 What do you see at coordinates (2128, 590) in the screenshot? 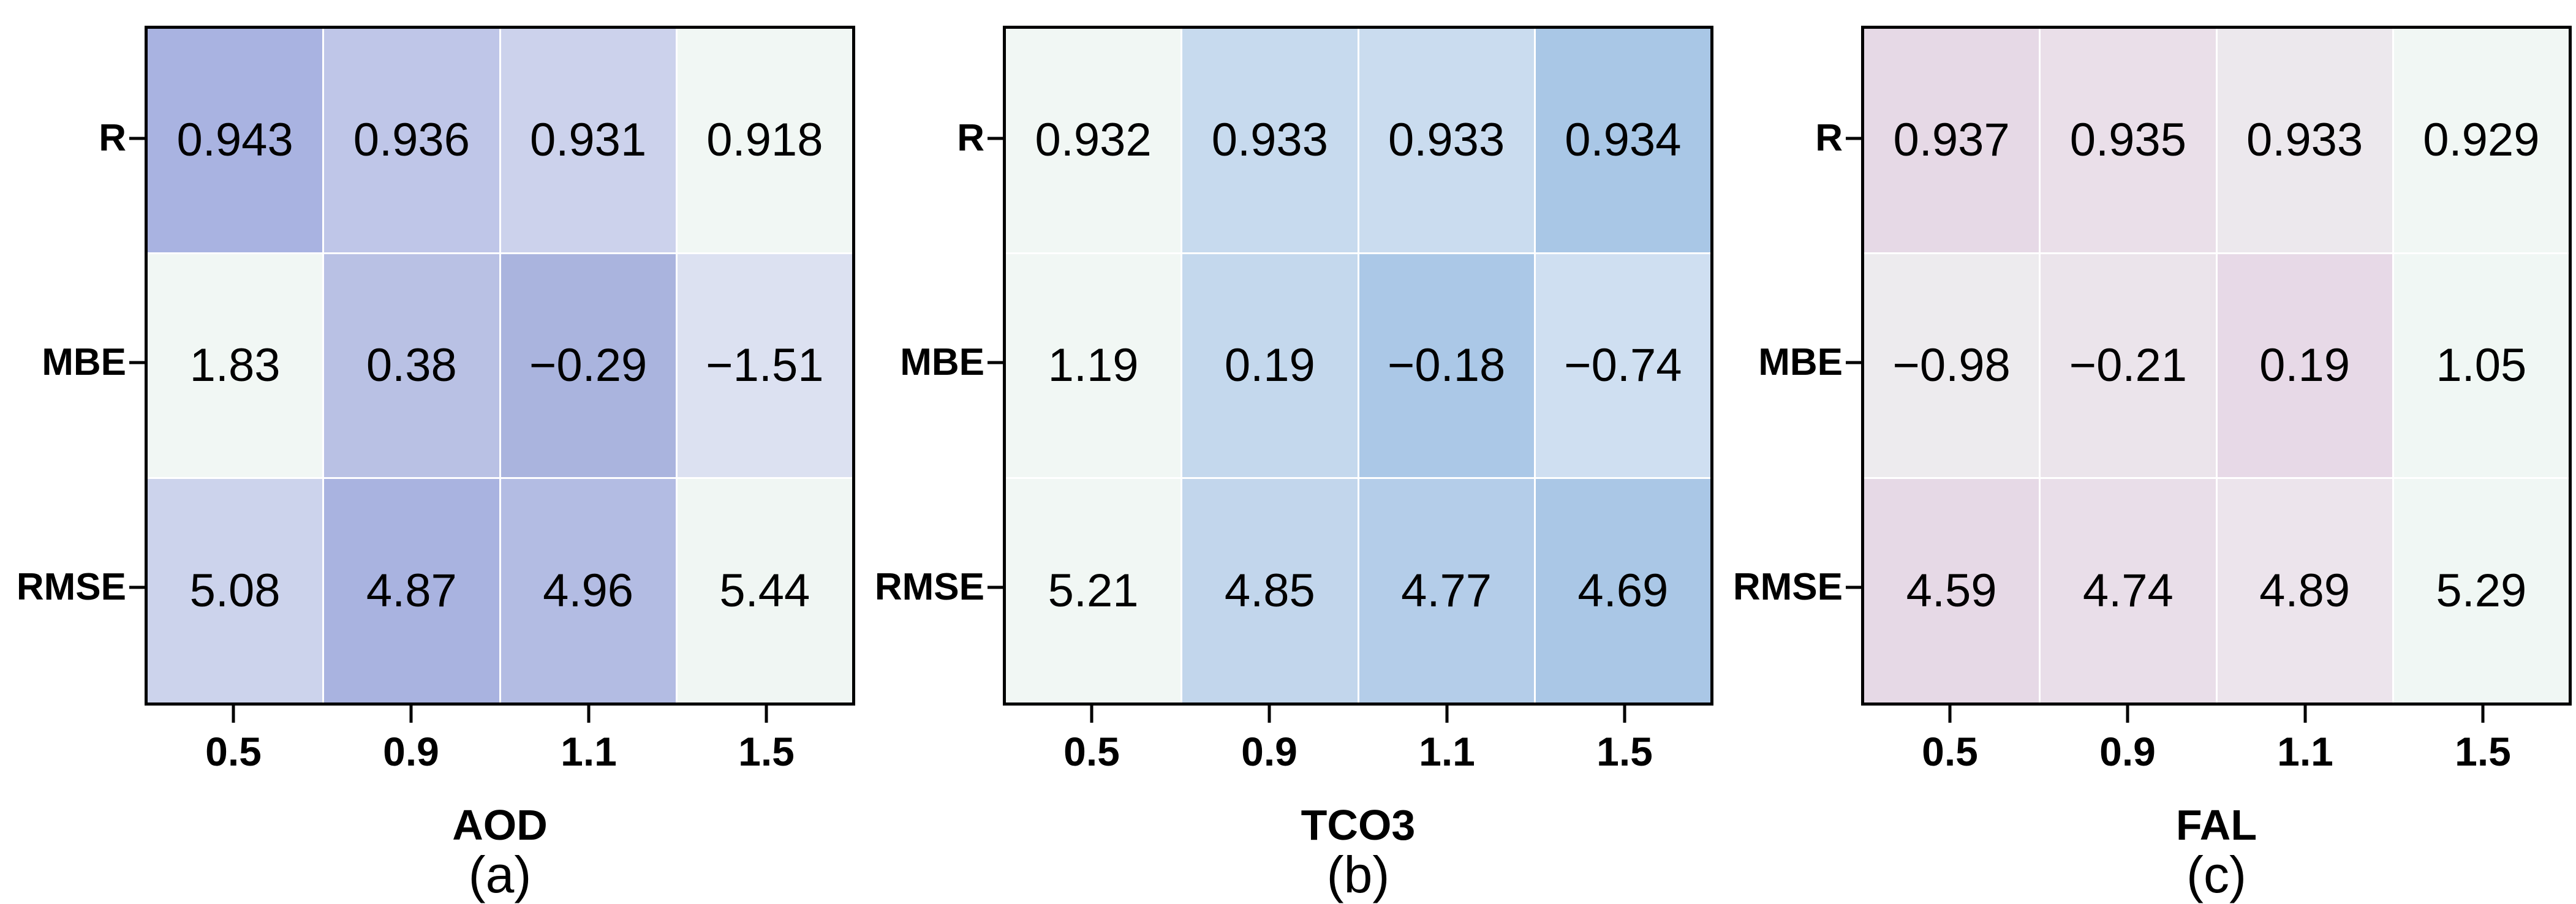
I see `heatmap-cell: 4.74` at bounding box center [2128, 590].